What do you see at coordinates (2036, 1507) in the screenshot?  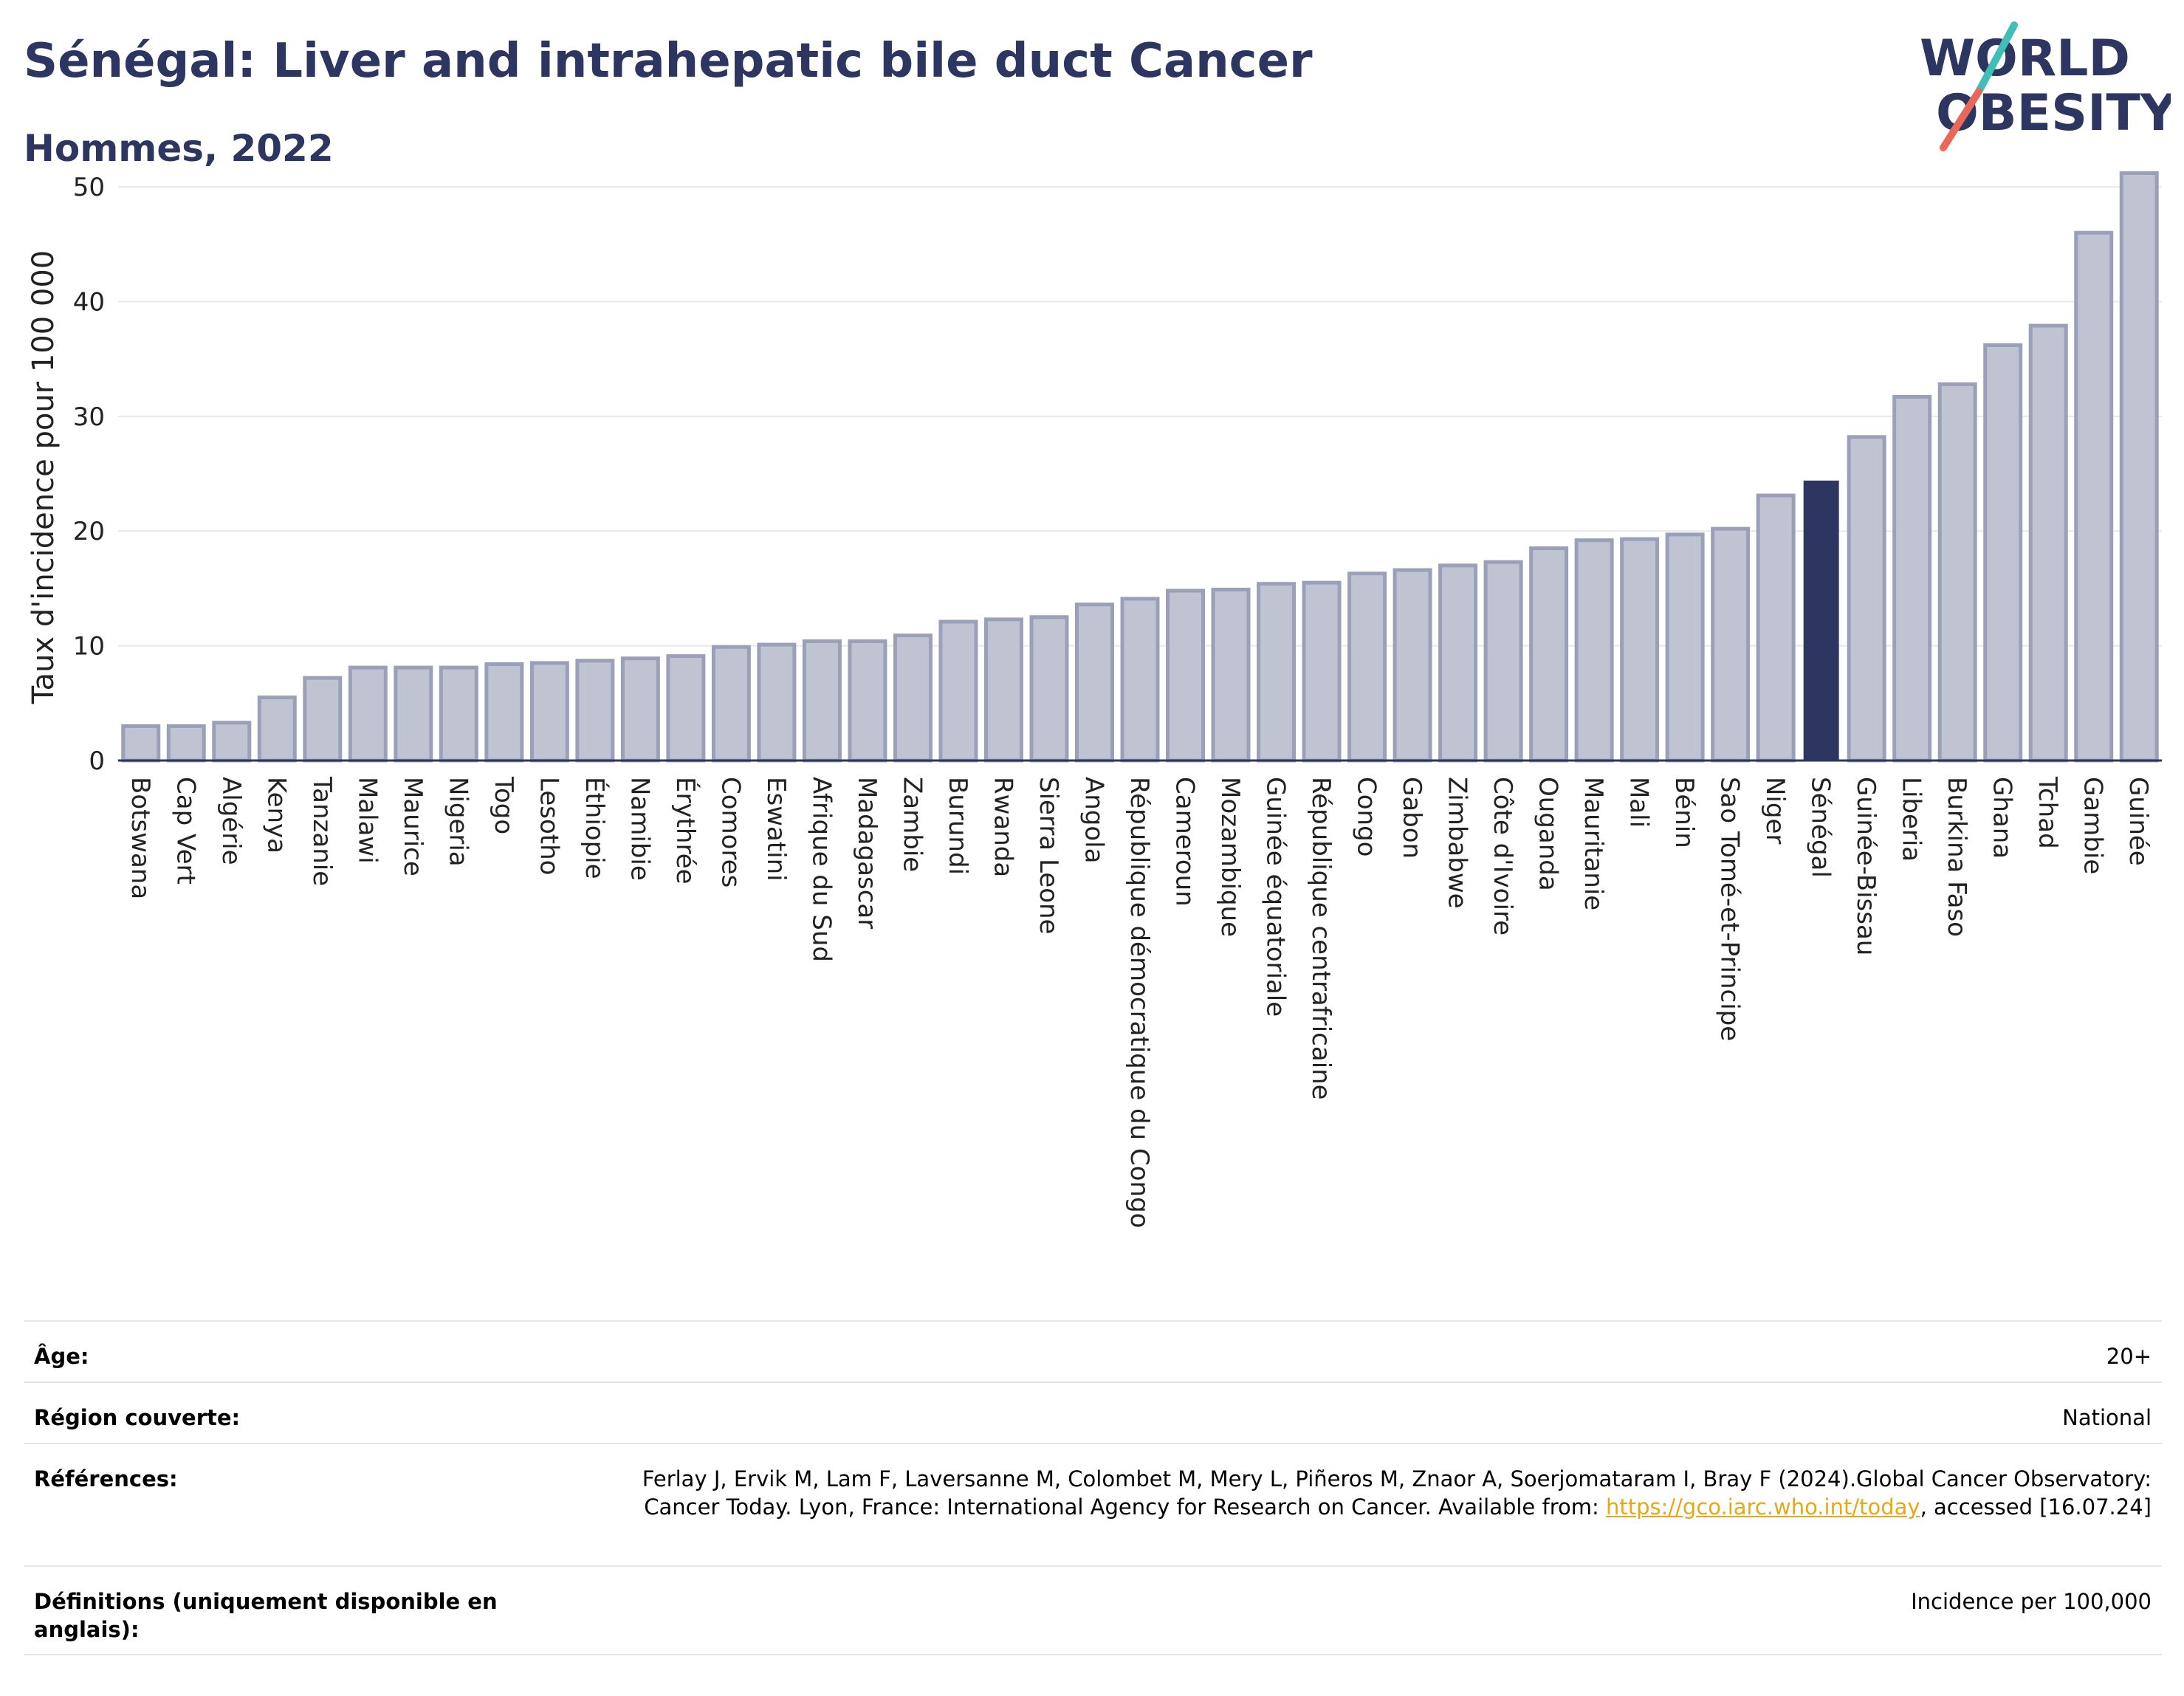 I see `references-text-2: , accessed [16.07.24]` at bounding box center [2036, 1507].